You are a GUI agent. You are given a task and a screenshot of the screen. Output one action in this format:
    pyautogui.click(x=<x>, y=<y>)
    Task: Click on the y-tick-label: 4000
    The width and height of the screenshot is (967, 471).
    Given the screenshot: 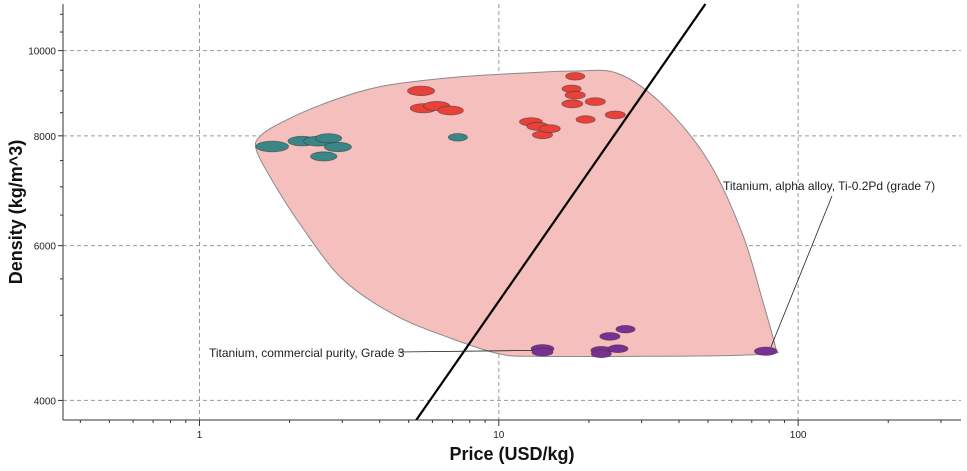 What is the action you would take?
    pyautogui.click(x=45, y=401)
    